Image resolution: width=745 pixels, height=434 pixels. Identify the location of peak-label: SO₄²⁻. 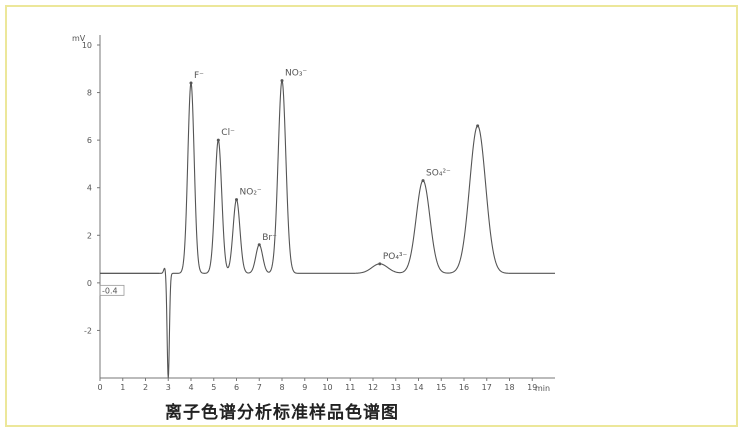
(438, 174).